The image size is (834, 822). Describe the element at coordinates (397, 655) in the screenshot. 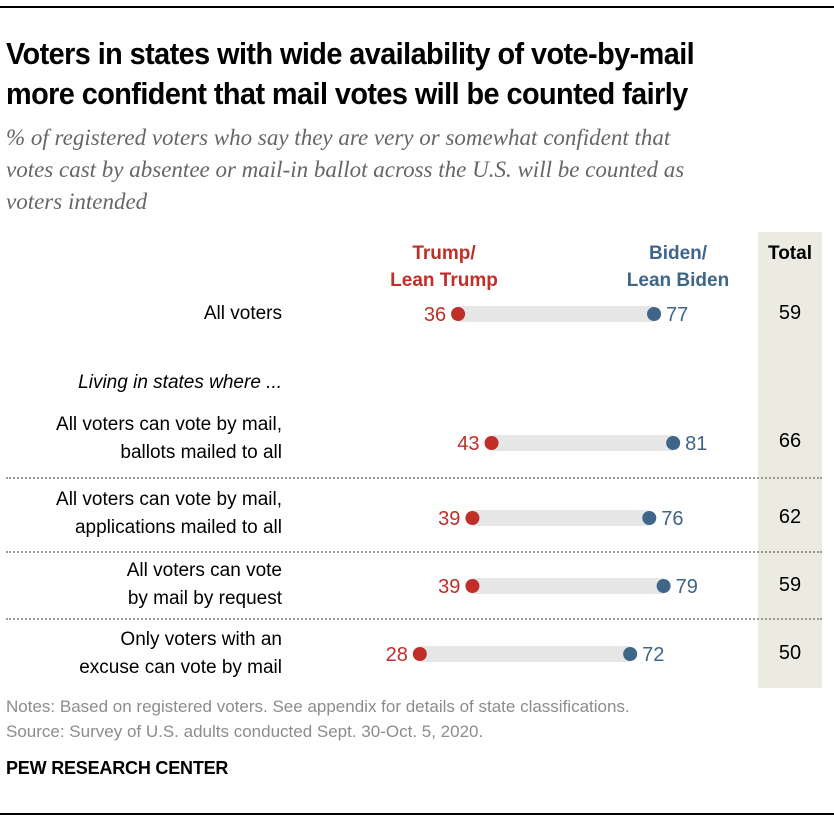

I see `trump-value-label: 28` at that location.